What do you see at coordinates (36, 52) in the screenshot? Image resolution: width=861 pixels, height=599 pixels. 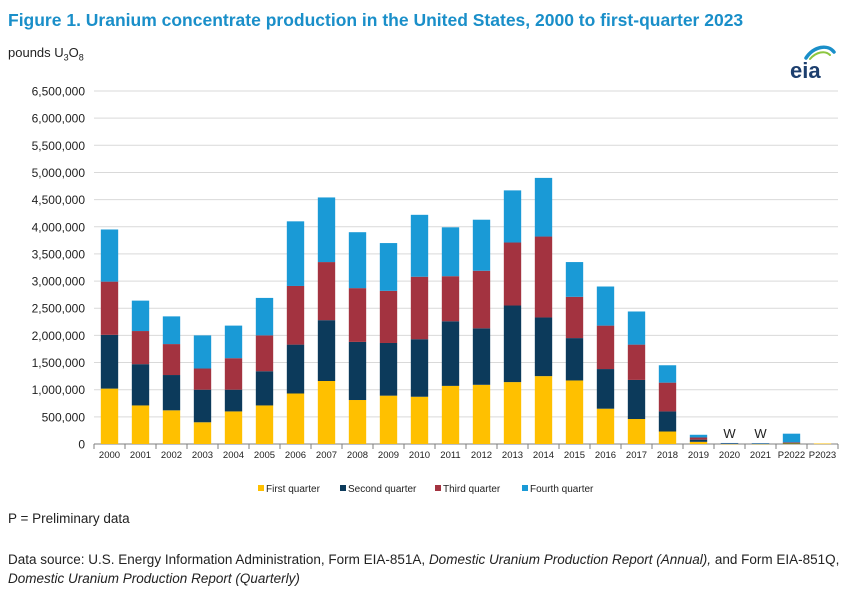 I see `units-prefix: pounds U` at bounding box center [36, 52].